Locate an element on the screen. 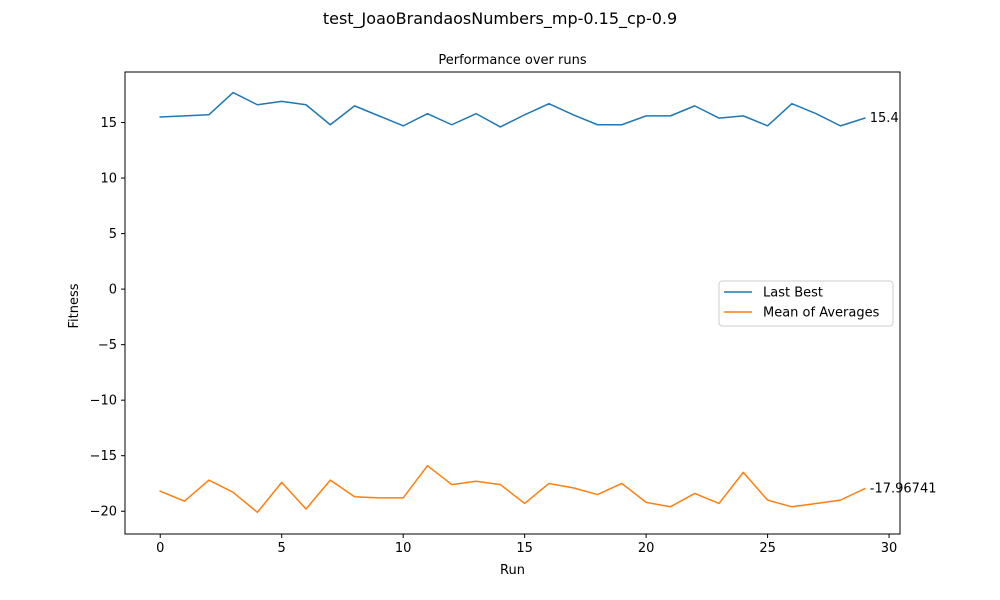 The image size is (1000, 600). x-tick-label: 5 is located at coordinates (282, 548).